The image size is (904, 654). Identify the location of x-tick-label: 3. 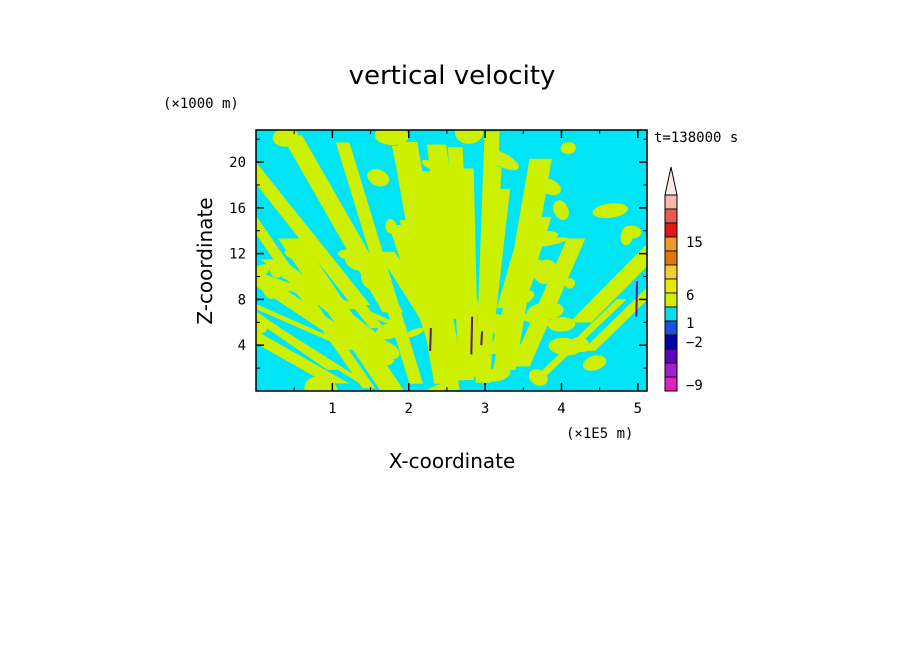
(485, 409).